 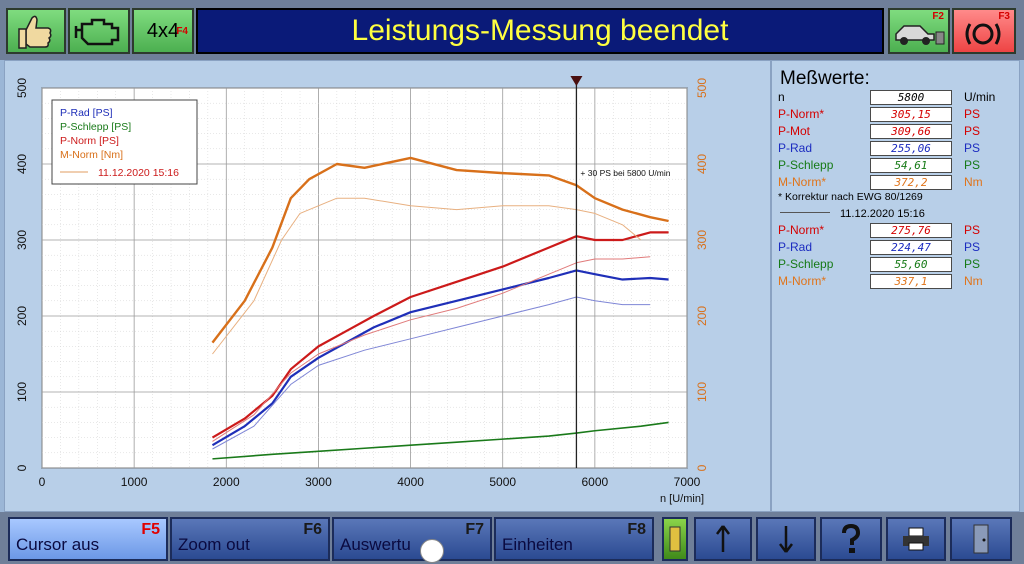 What do you see at coordinates (702, 164) in the screenshot?
I see `y-right-tick-label: 400` at bounding box center [702, 164].